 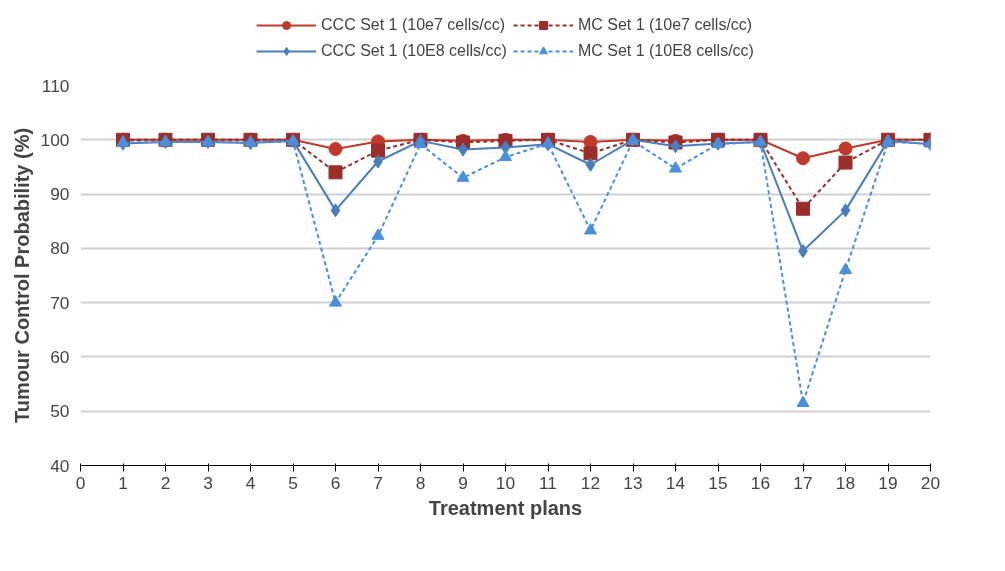 What do you see at coordinates (60, 465) in the screenshot?
I see `y-tick-label: 40` at bounding box center [60, 465].